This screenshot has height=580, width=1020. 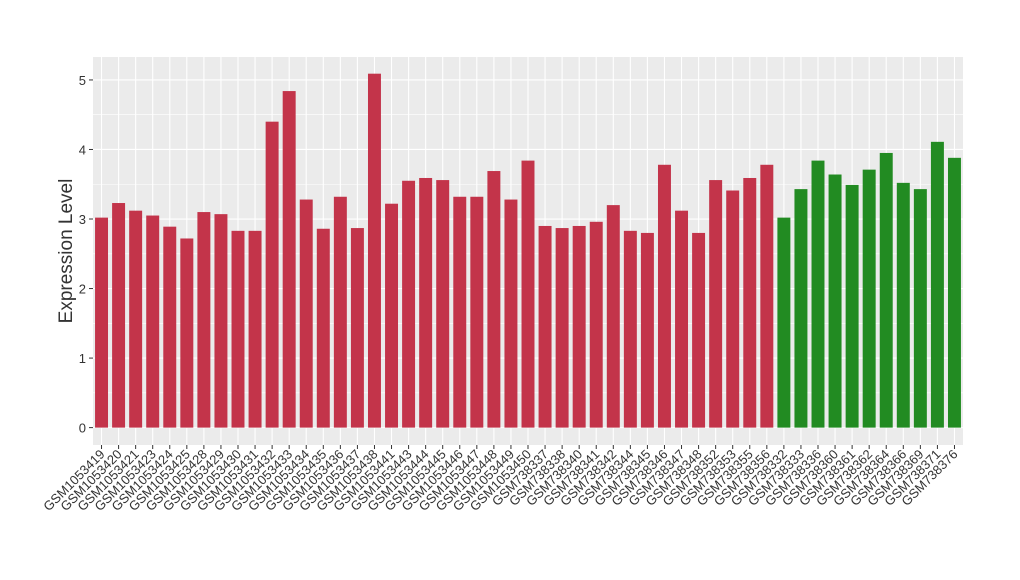 I want to click on y-tick-label: 1, so click(x=82, y=358).